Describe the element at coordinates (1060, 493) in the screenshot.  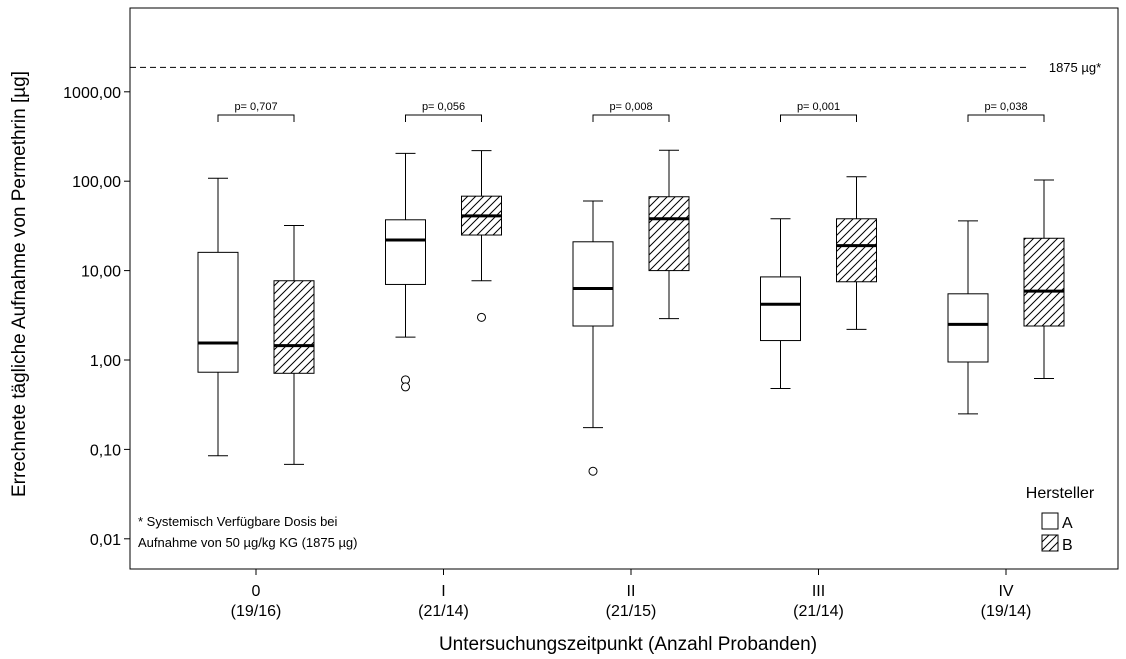
I see `legend-title: Hersteller` at that location.